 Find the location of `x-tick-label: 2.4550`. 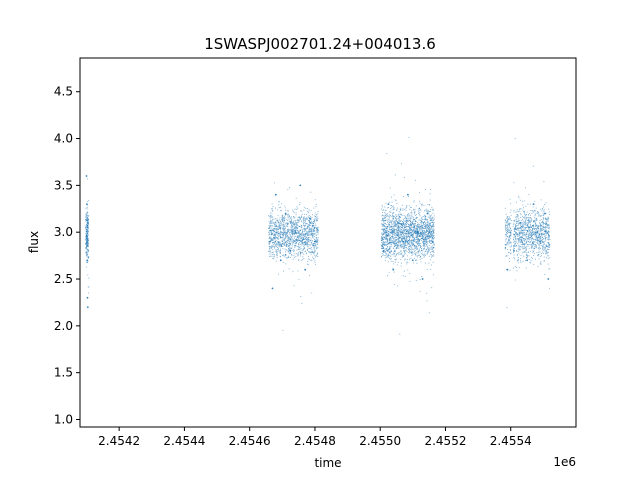

x-tick-label: 2.4550 is located at coordinates (380, 441).